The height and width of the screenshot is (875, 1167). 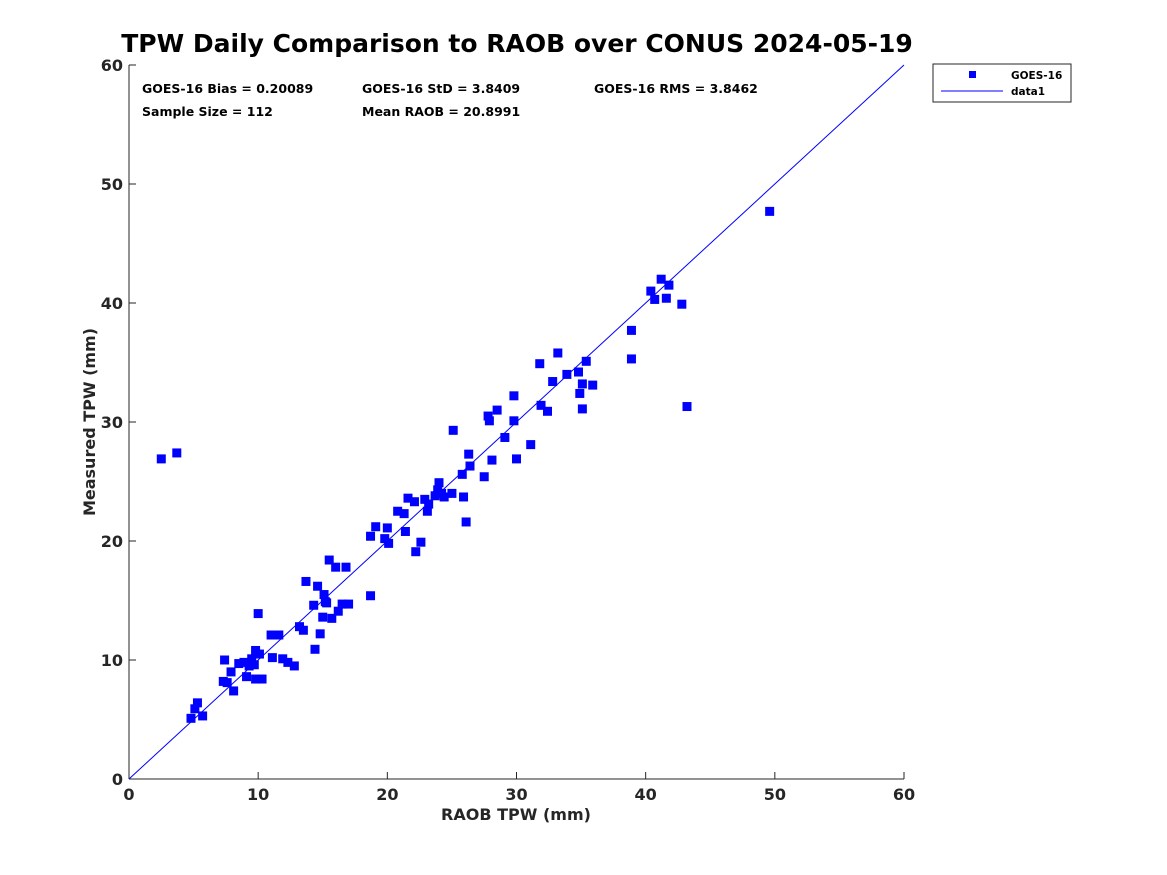 What do you see at coordinates (112, 541) in the screenshot?
I see `y-tick-label: 20` at bounding box center [112, 541].